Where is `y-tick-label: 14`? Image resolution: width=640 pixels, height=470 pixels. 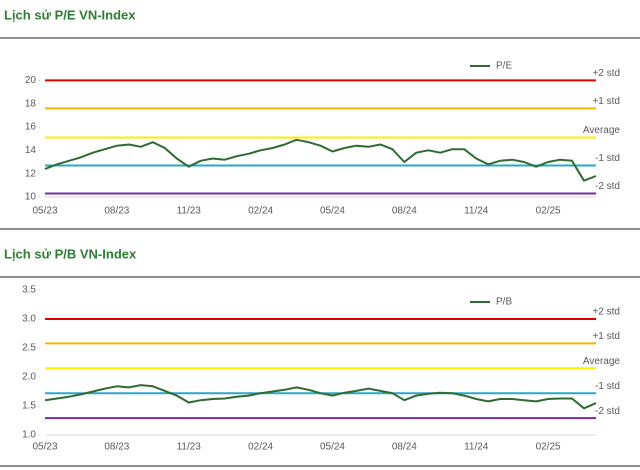
y-tick-label: 14 is located at coordinates (31, 150).